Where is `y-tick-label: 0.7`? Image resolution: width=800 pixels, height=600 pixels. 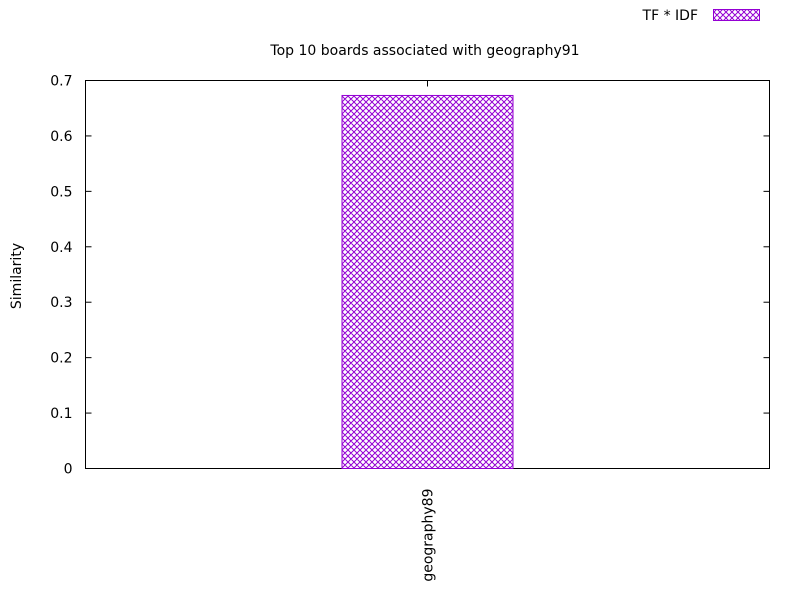 y-tick-label: 0.7 is located at coordinates (61, 82).